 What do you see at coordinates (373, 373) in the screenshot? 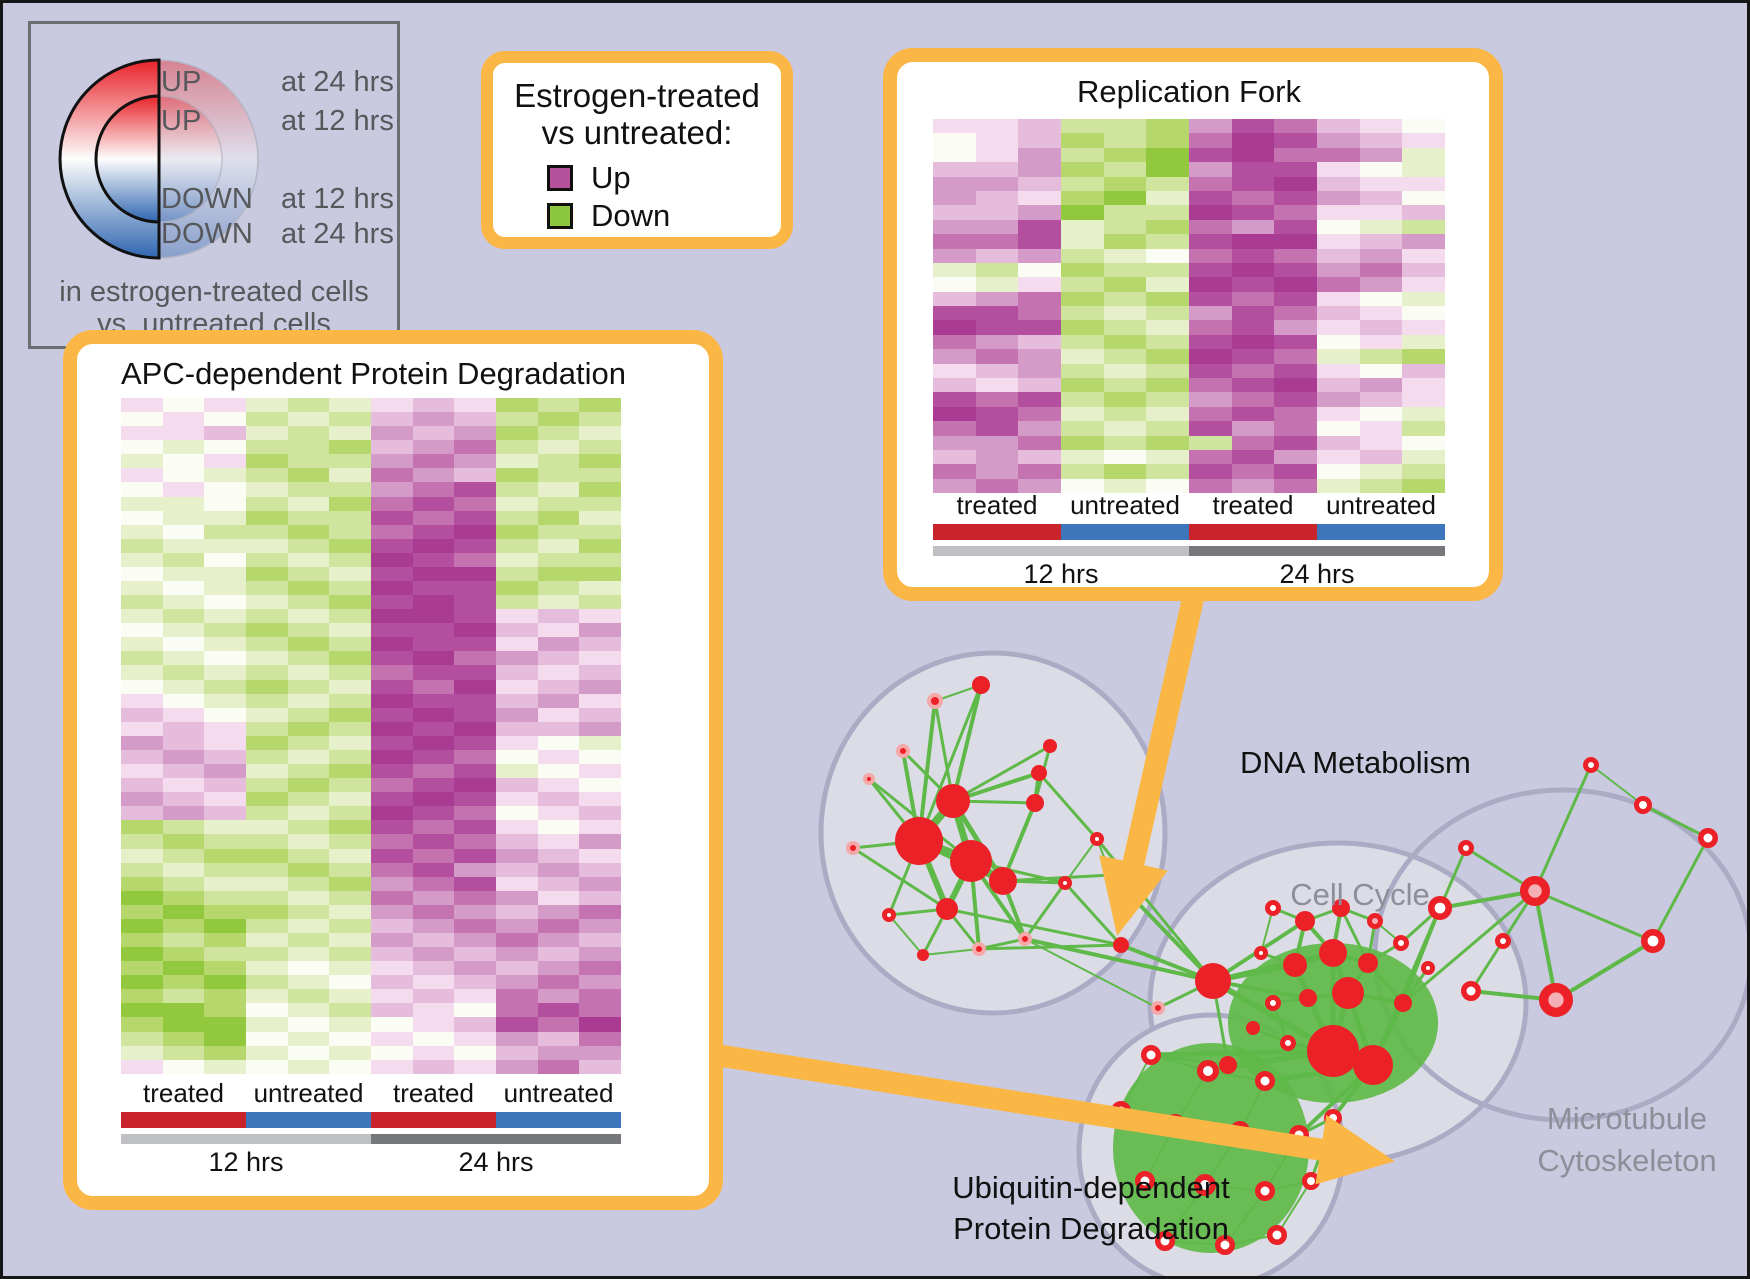
I see `apc-panel-title: APC-dependent Protein Degradation` at bounding box center [373, 373].